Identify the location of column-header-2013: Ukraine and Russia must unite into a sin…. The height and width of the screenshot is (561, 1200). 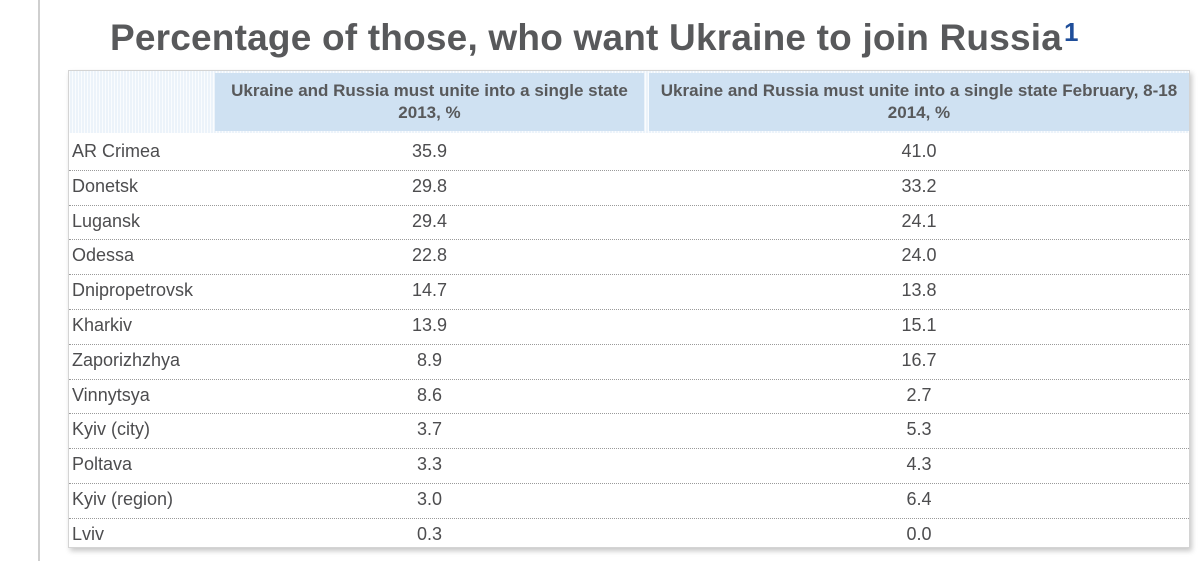
(429, 102).